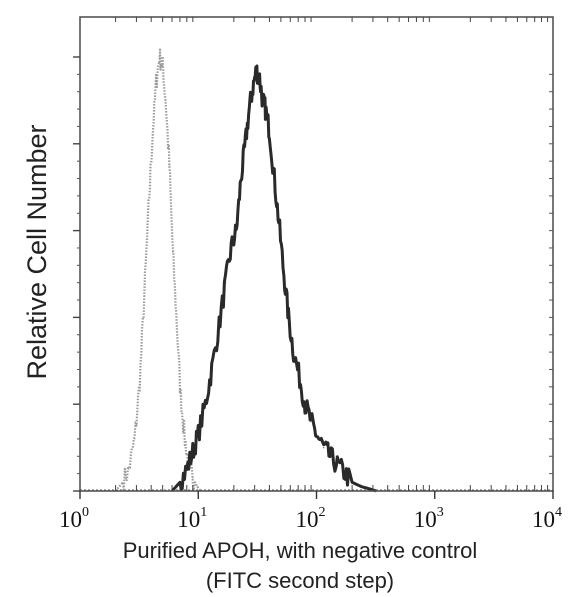 This screenshot has height=597, width=574. I want to click on x-tick-label: 10⁴, so click(547, 518).